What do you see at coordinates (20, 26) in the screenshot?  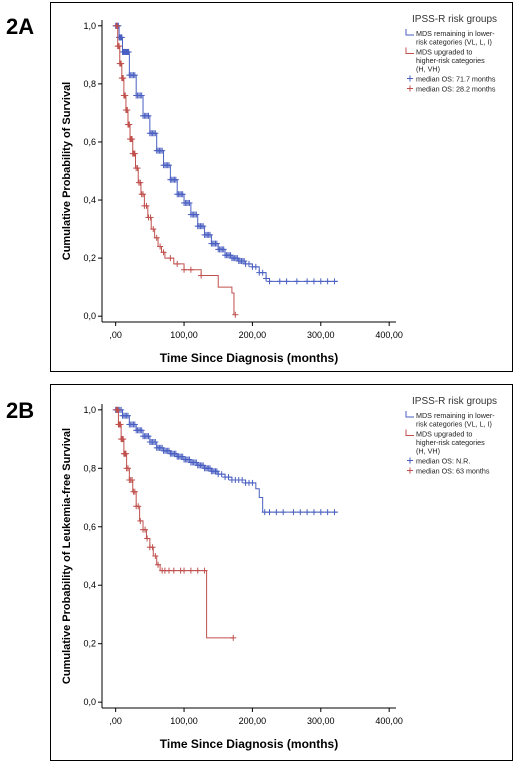 I see `panel-label-2a: 2A` at bounding box center [20, 26].